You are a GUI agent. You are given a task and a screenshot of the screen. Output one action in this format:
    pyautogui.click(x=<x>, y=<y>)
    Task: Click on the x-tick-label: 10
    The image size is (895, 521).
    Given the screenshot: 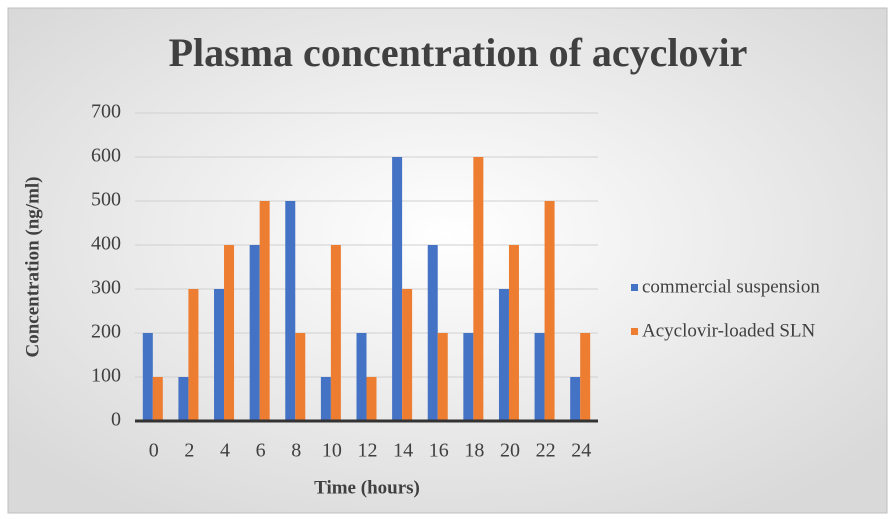 What is the action you would take?
    pyautogui.click(x=332, y=451)
    